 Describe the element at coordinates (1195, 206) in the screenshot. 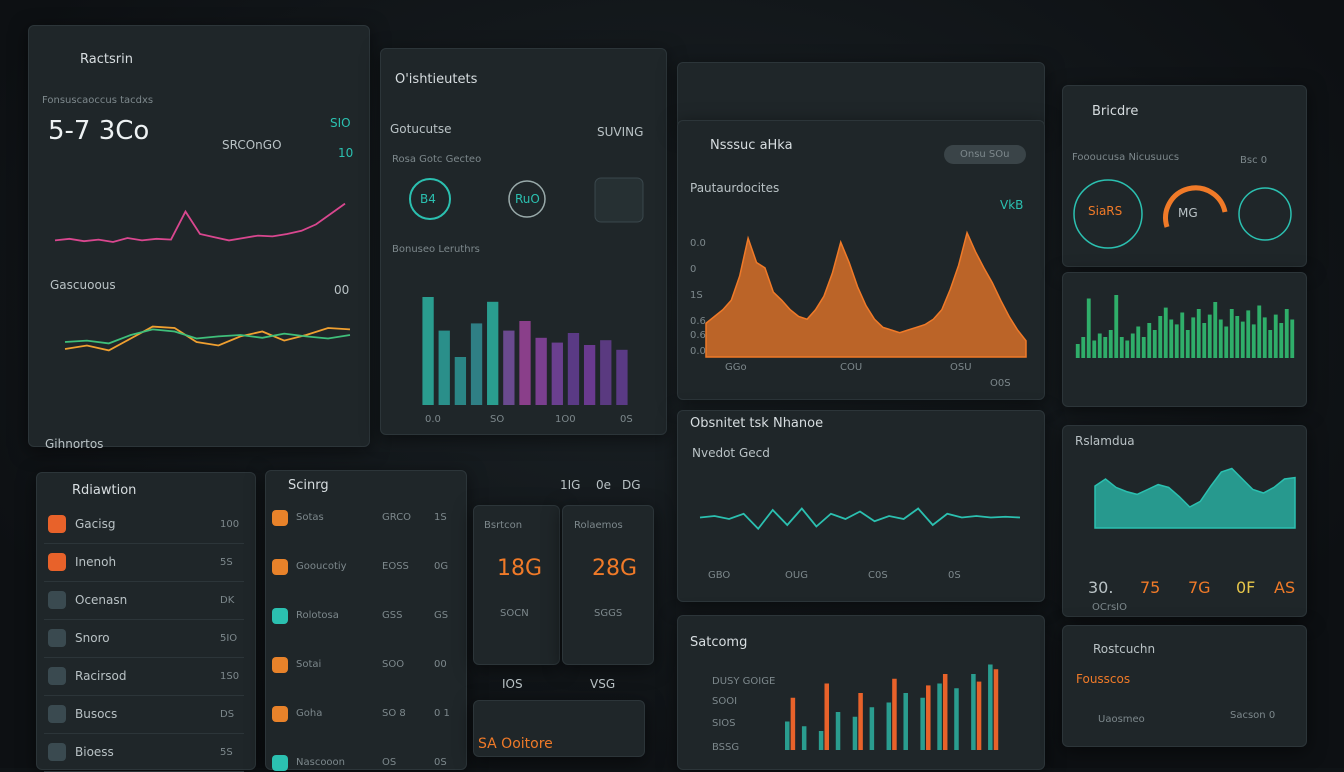

I see `gauge-arc` at that location.